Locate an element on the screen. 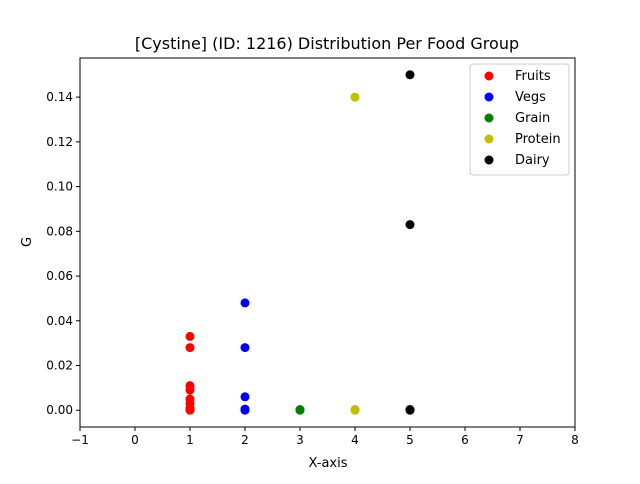 This screenshot has width=640, height=484. x-tick-label: 1 is located at coordinates (190, 440).